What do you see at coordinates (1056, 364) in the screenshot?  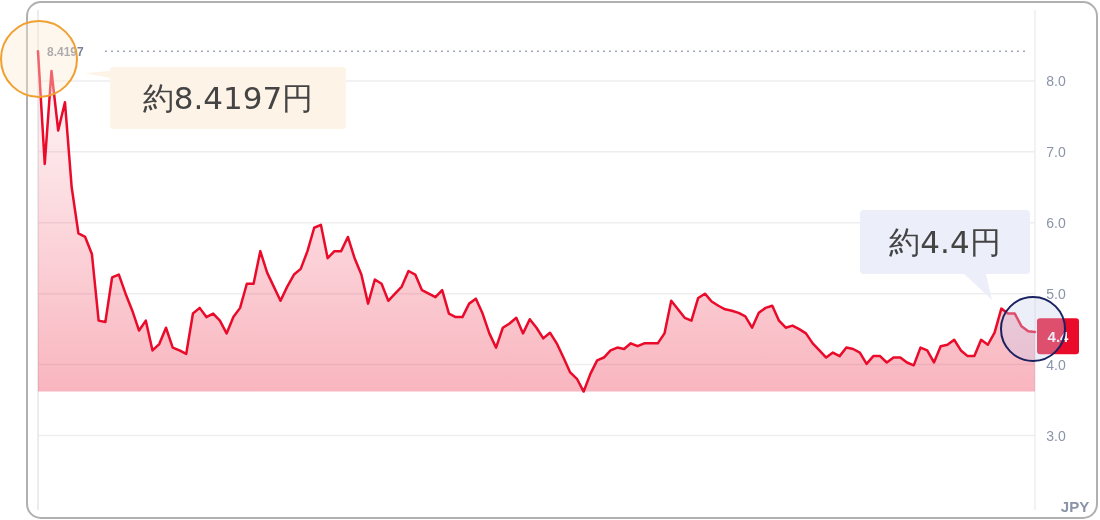 I see `y-tick-label: 4.0` at bounding box center [1056, 364].